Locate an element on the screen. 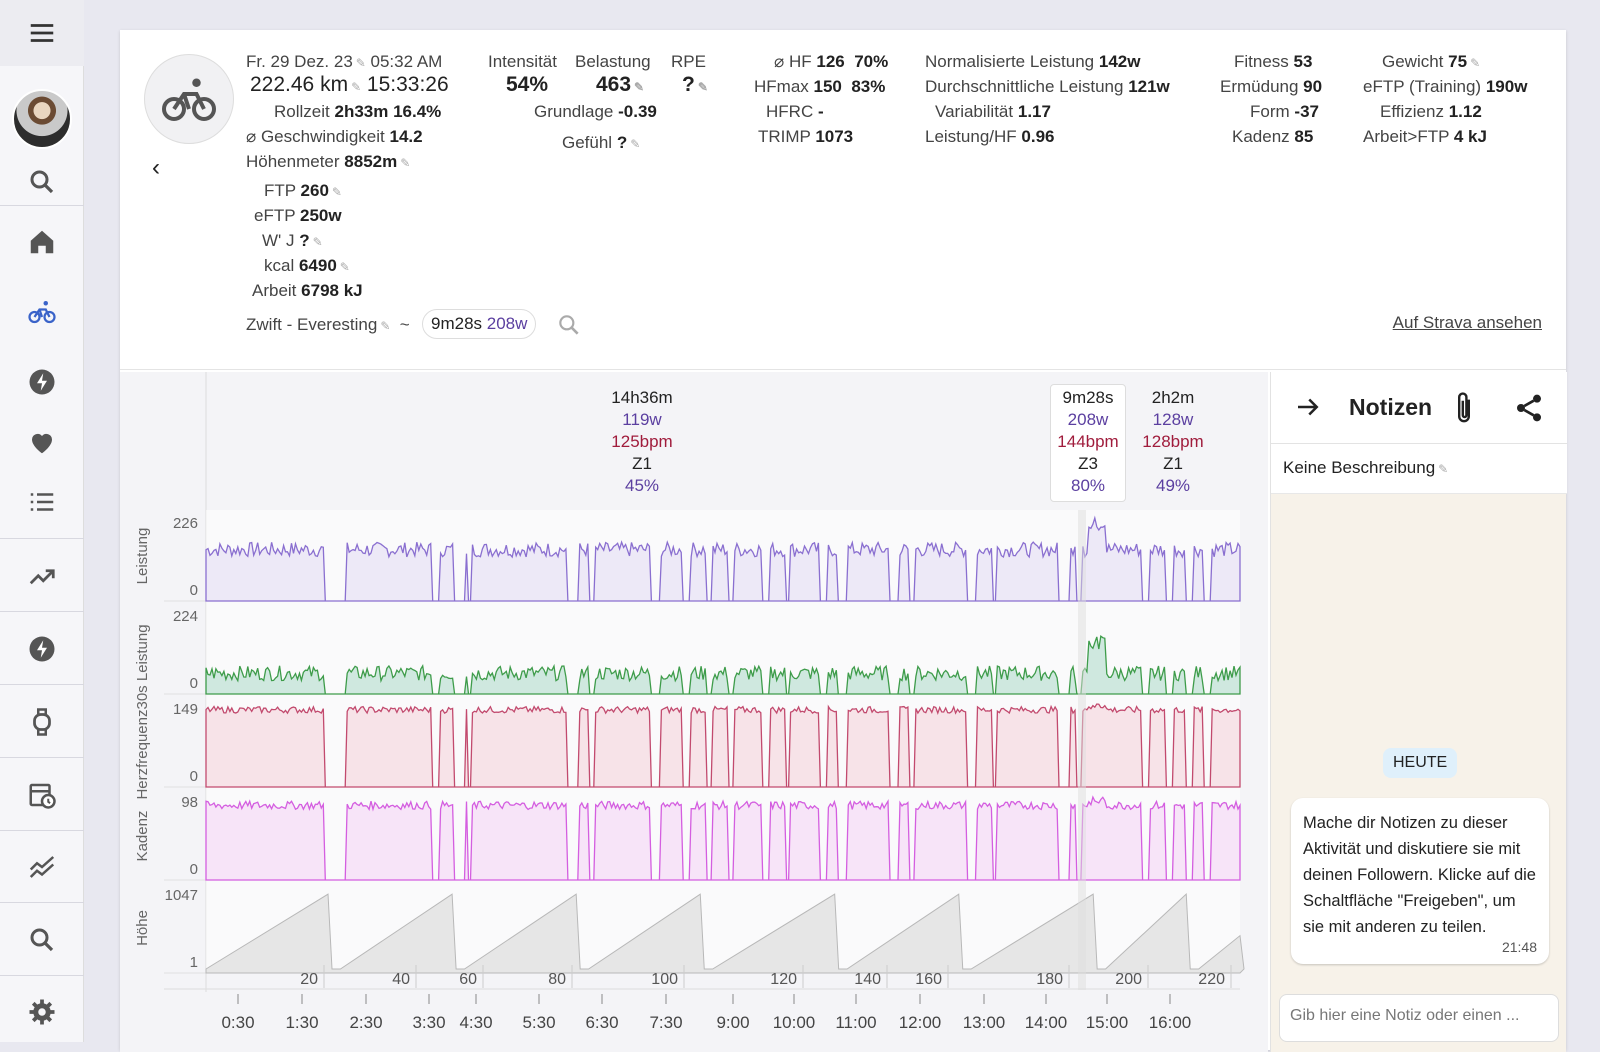  segment-power: 128w is located at coordinates (1173, 419).